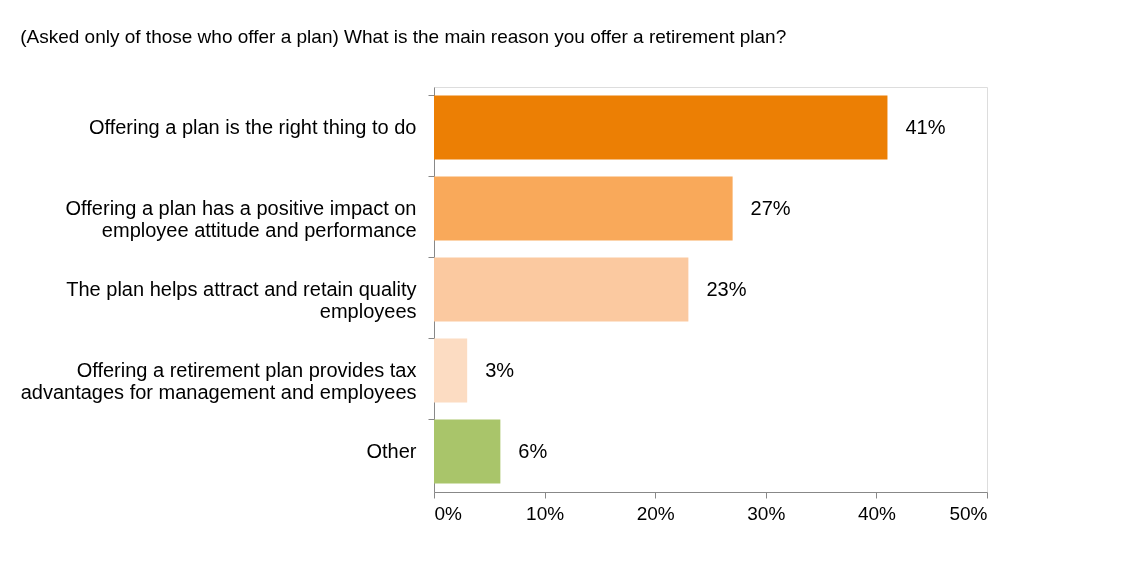 Image resolution: width=1127 pixels, height=561 pixels. What do you see at coordinates (241, 299) in the screenshot?
I see `y-tick-label: The plan helps attract and retain quality employees` at bounding box center [241, 299].